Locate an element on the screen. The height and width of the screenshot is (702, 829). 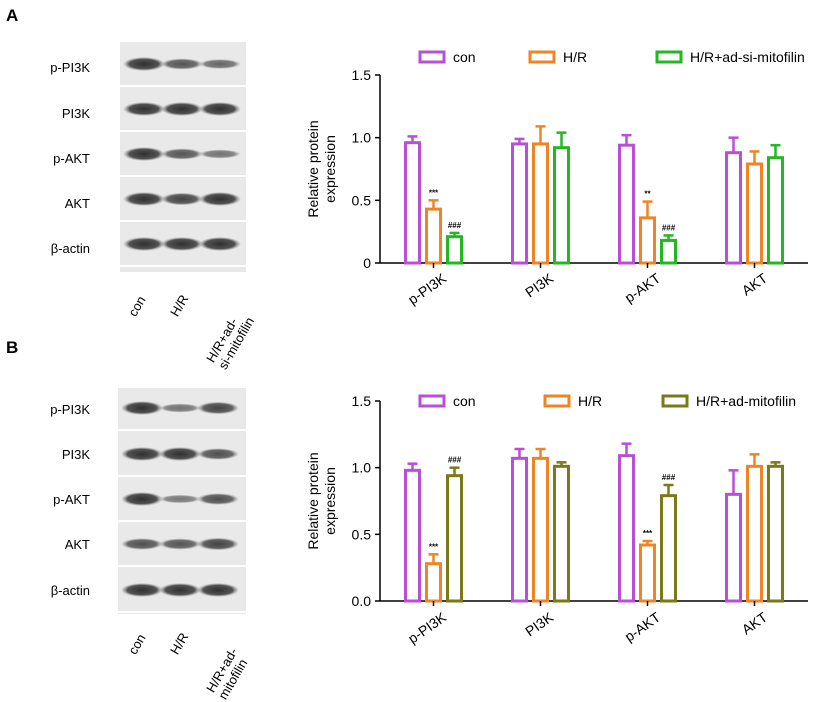
blot-image-a is located at coordinates (183, 157).